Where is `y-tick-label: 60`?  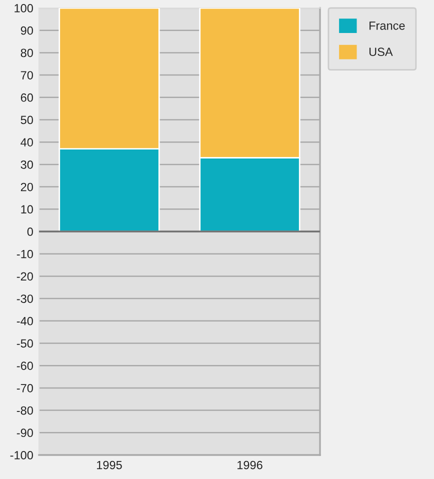
y-tick-label: 60 is located at coordinates (26, 97).